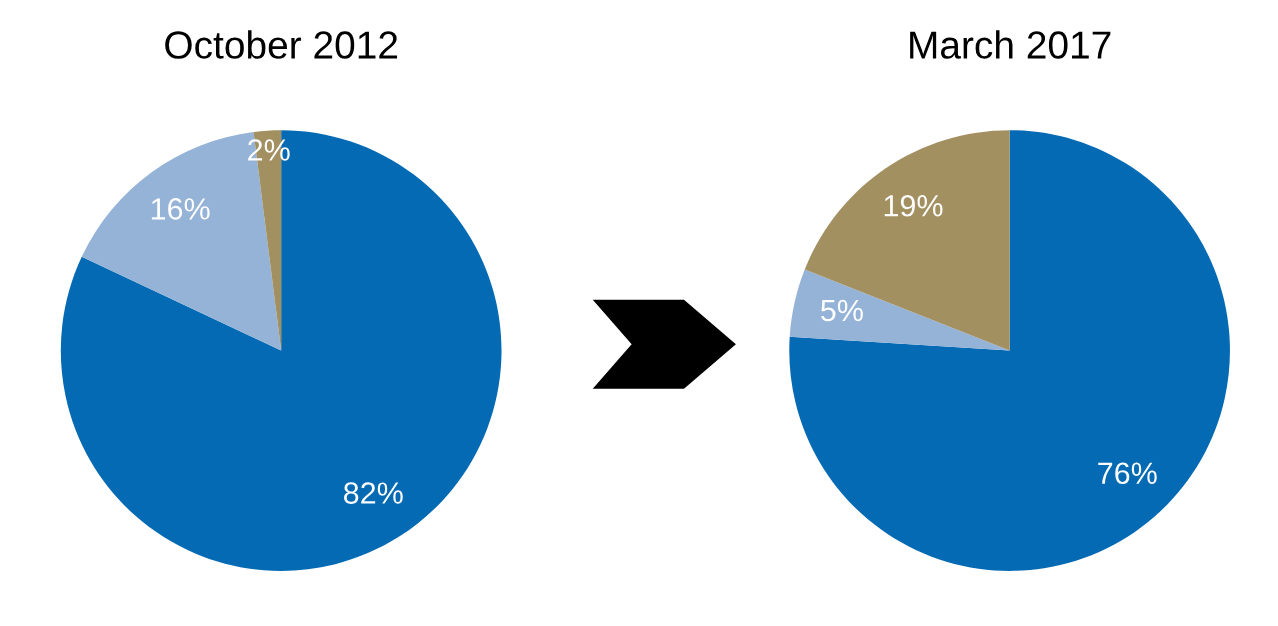  What do you see at coordinates (913, 205) in the screenshot?
I see `data-label: 19%` at bounding box center [913, 205].